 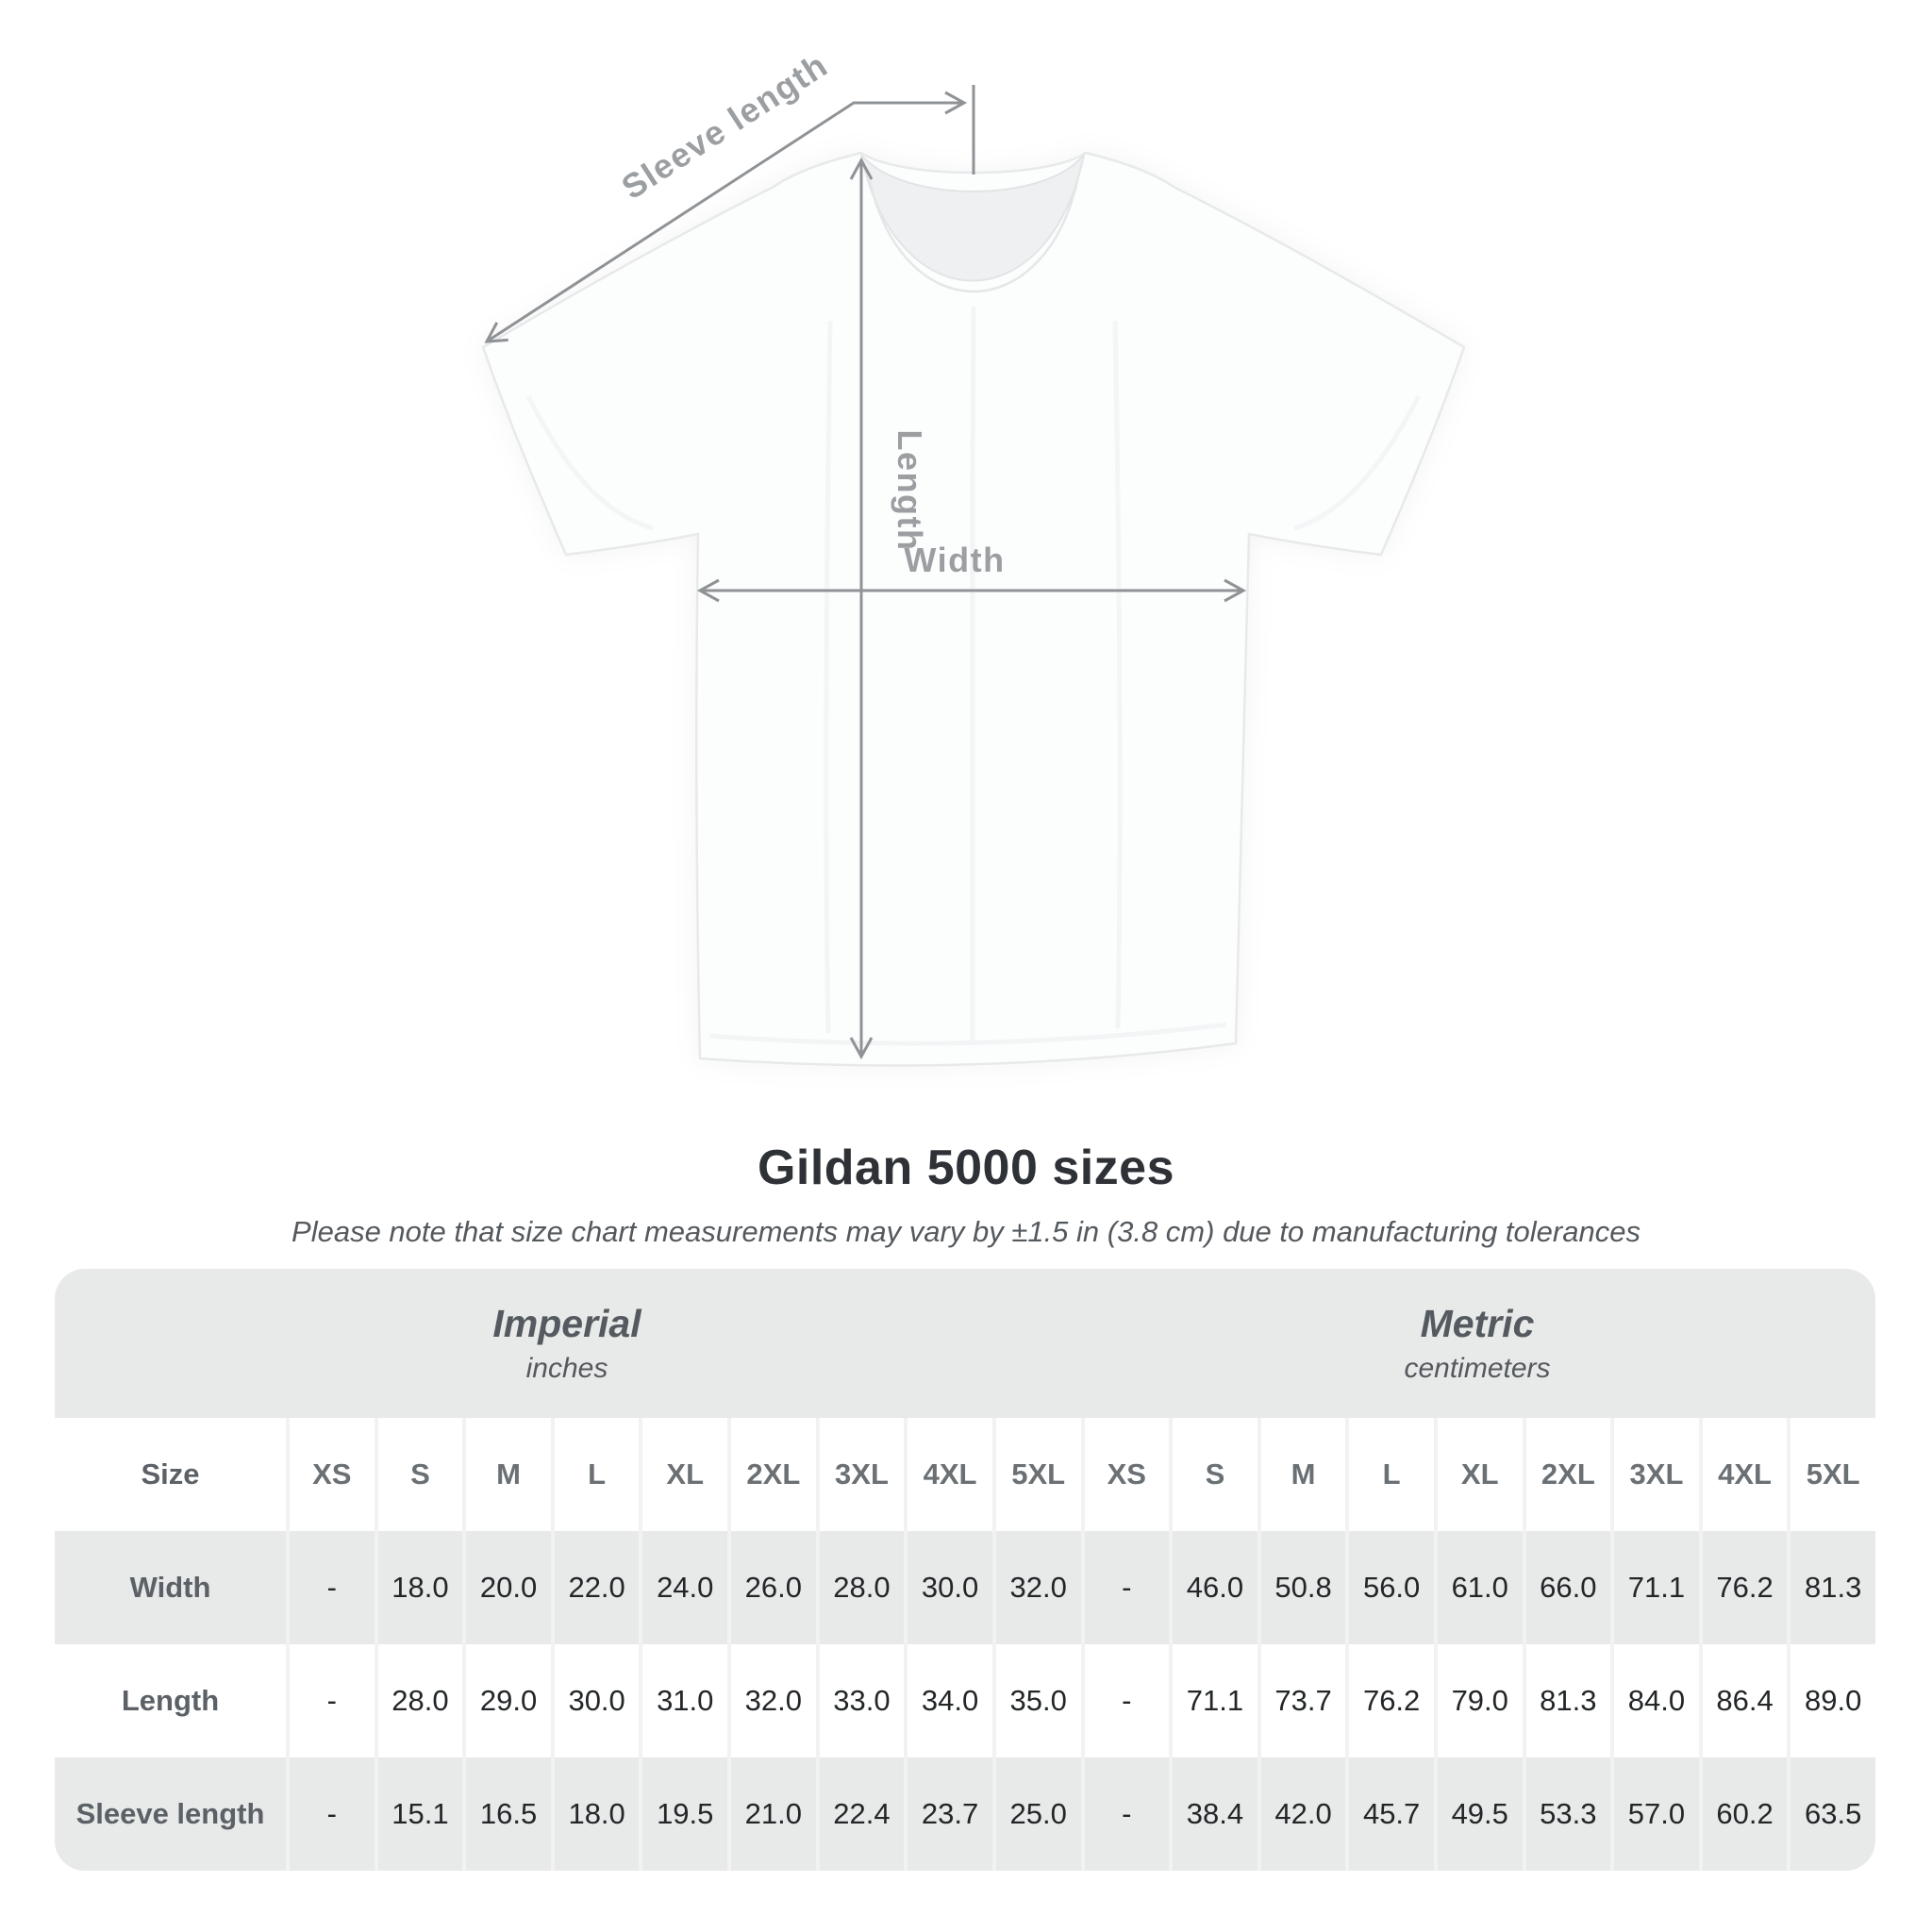 What do you see at coordinates (1478, 1814) in the screenshot?
I see `measurement-value: 49.5` at bounding box center [1478, 1814].